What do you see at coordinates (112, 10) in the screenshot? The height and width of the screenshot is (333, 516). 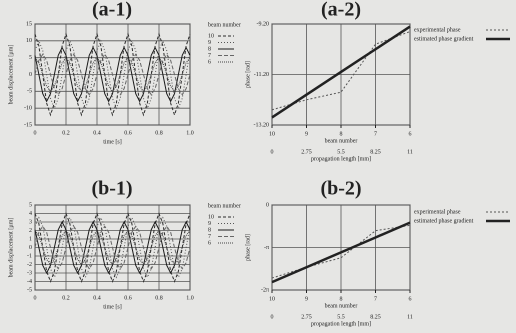 I see `chart-title: (a-1)` at bounding box center [112, 10].